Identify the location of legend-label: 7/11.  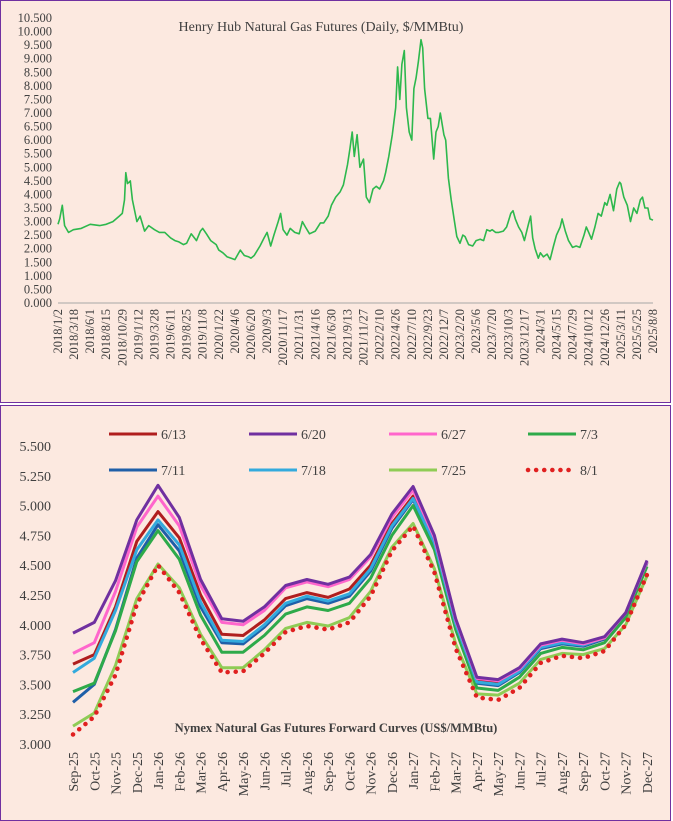
(173, 471).